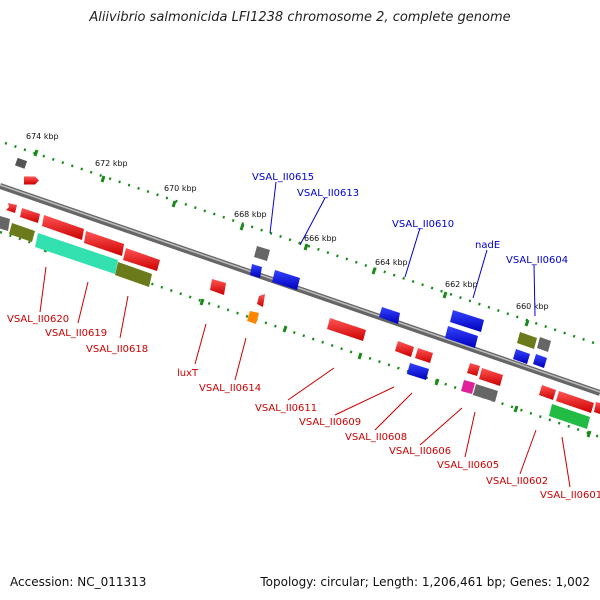 The height and width of the screenshot is (600, 600). Describe the element at coordinates (330, 422) in the screenshot. I see `gene-label-reverse: VSAL_II0609` at that location.